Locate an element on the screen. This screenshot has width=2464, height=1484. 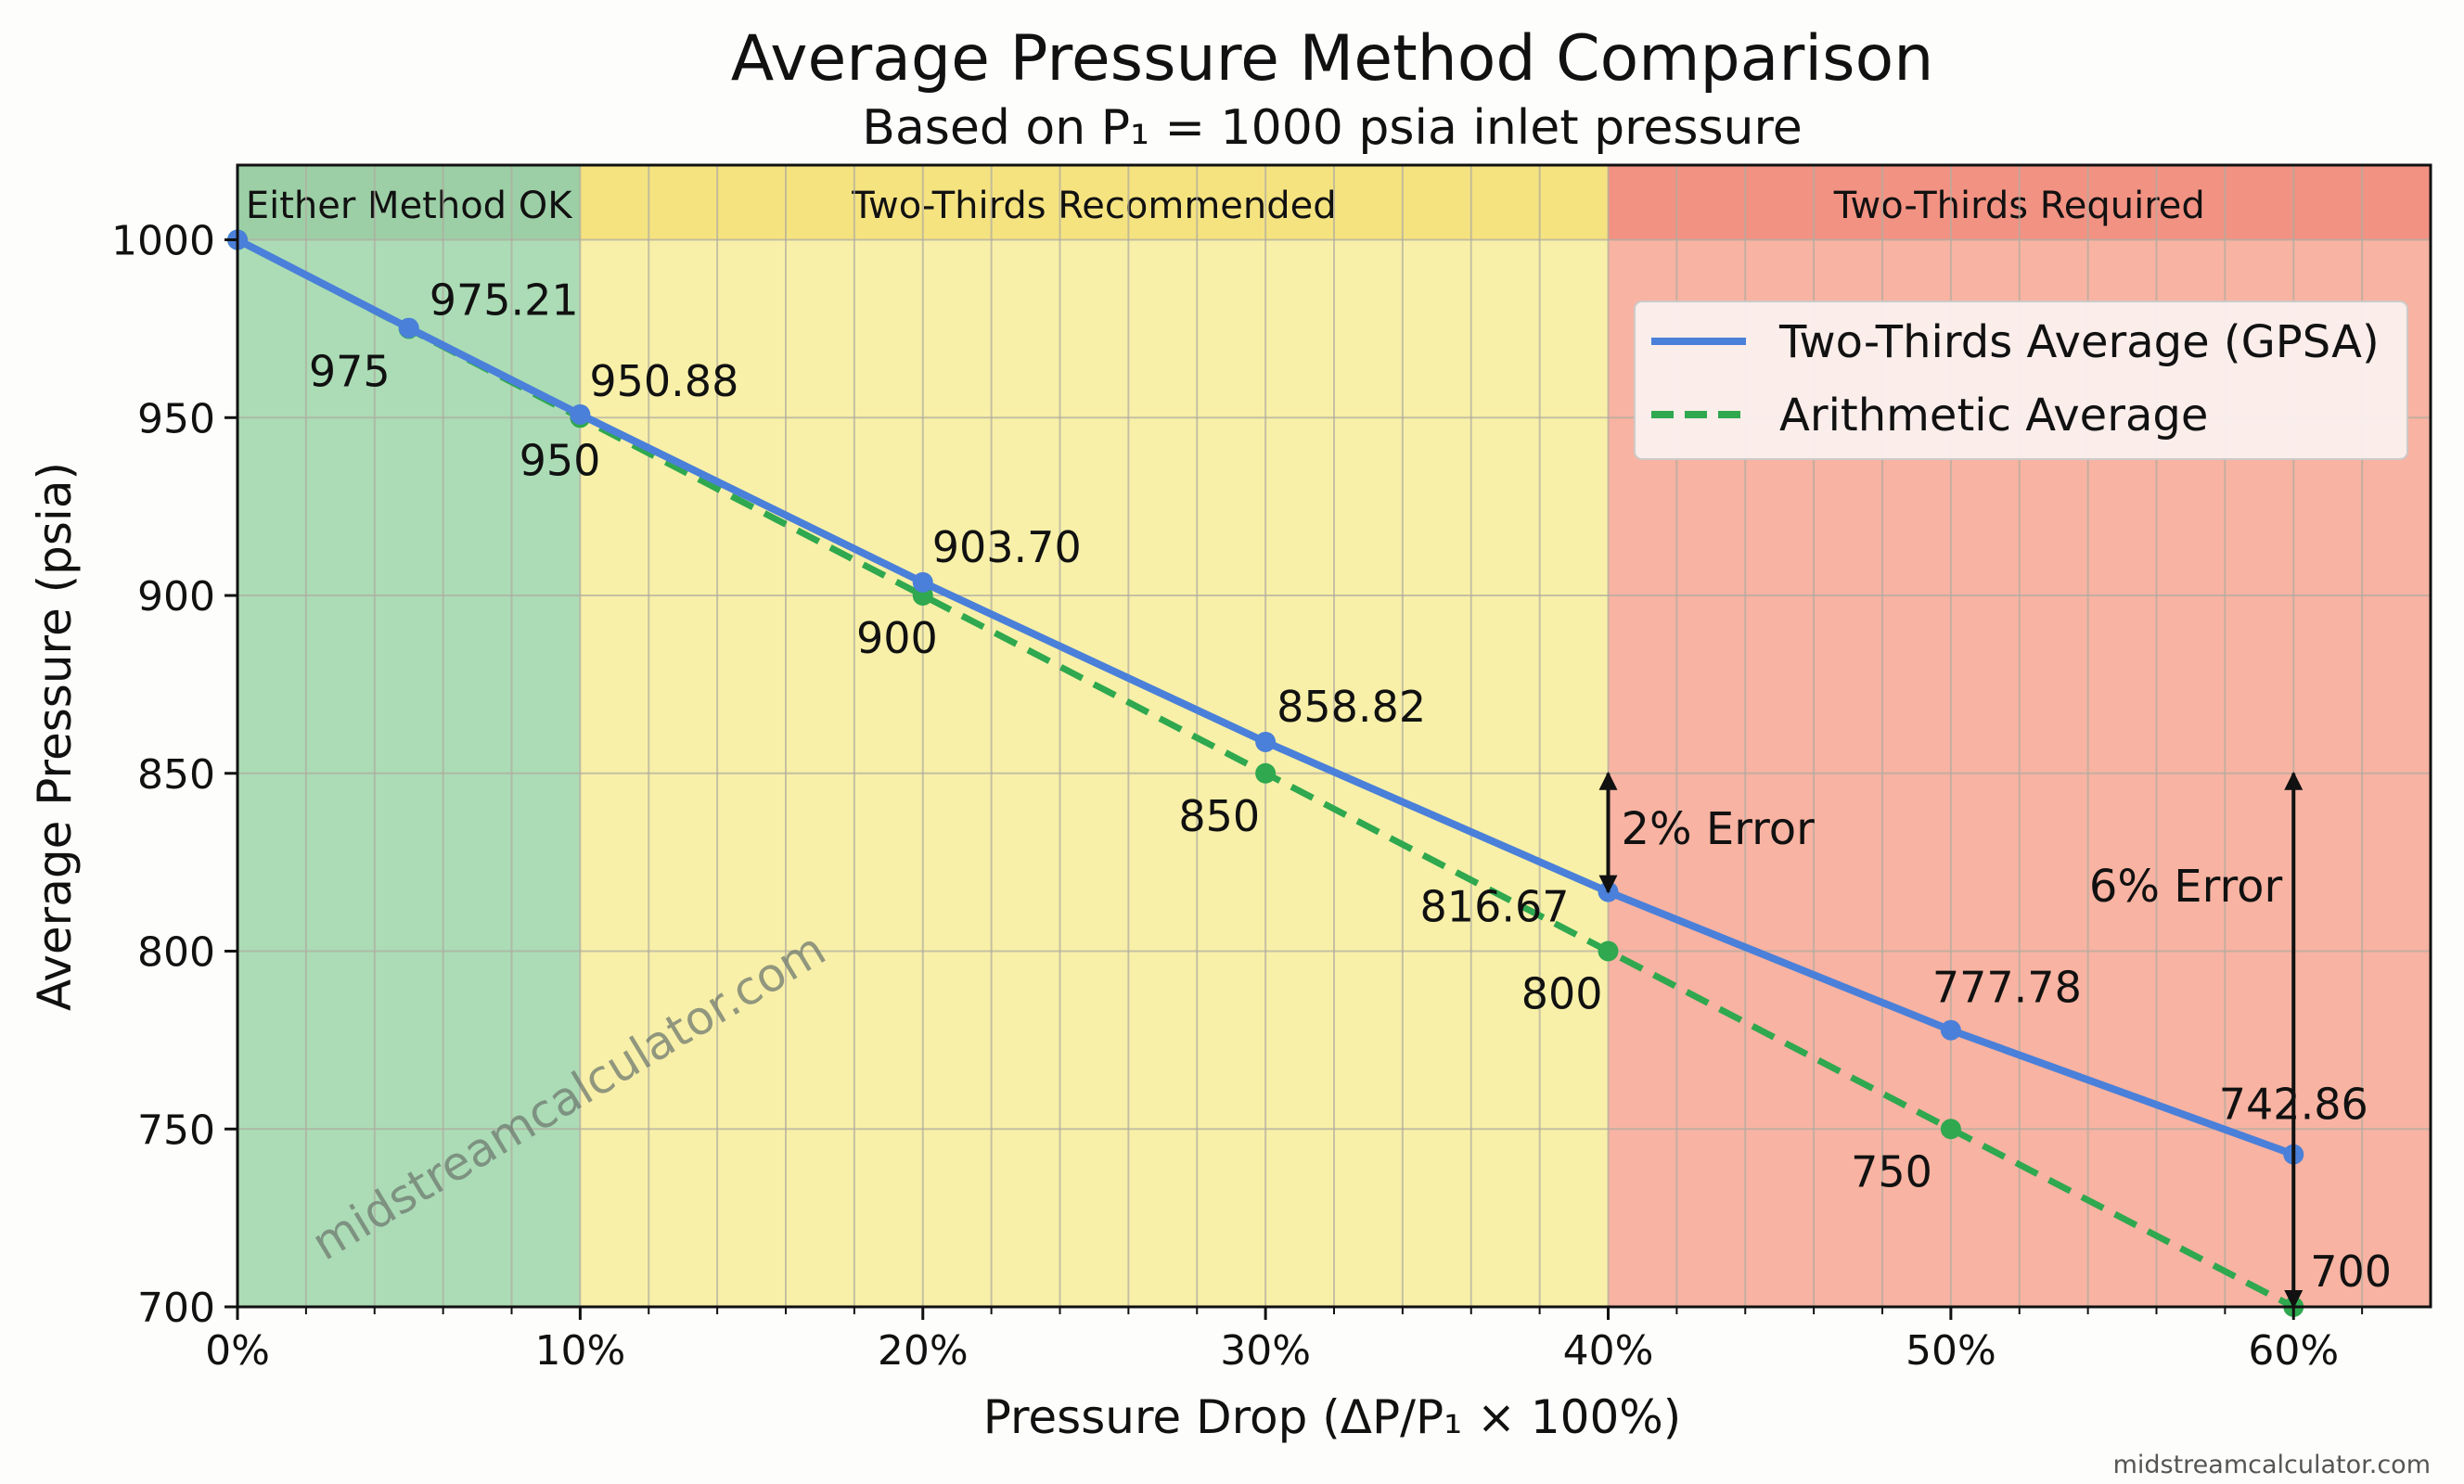
legend-label: Two-Thirds Average (GPSA) is located at coordinates (2079, 342).